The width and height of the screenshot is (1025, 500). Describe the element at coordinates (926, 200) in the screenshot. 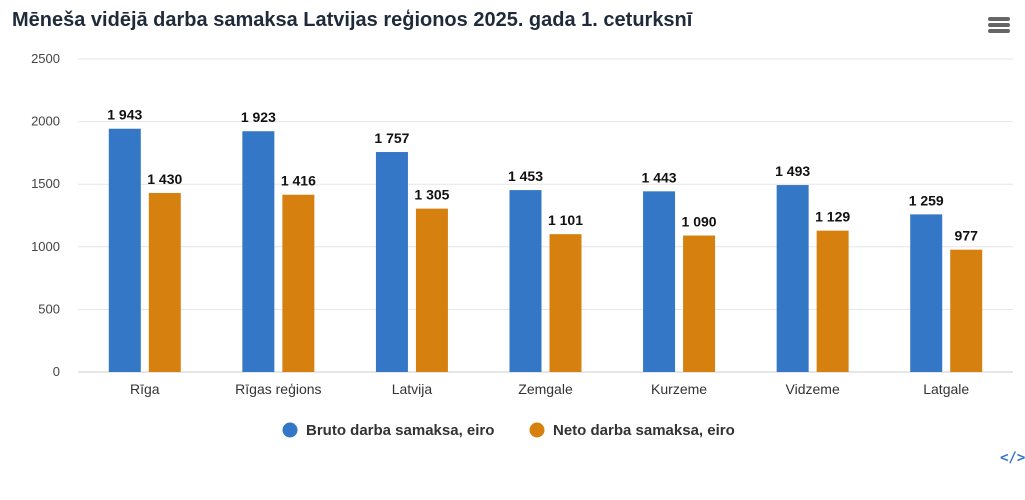

I see `data-label: 1 259` at that location.